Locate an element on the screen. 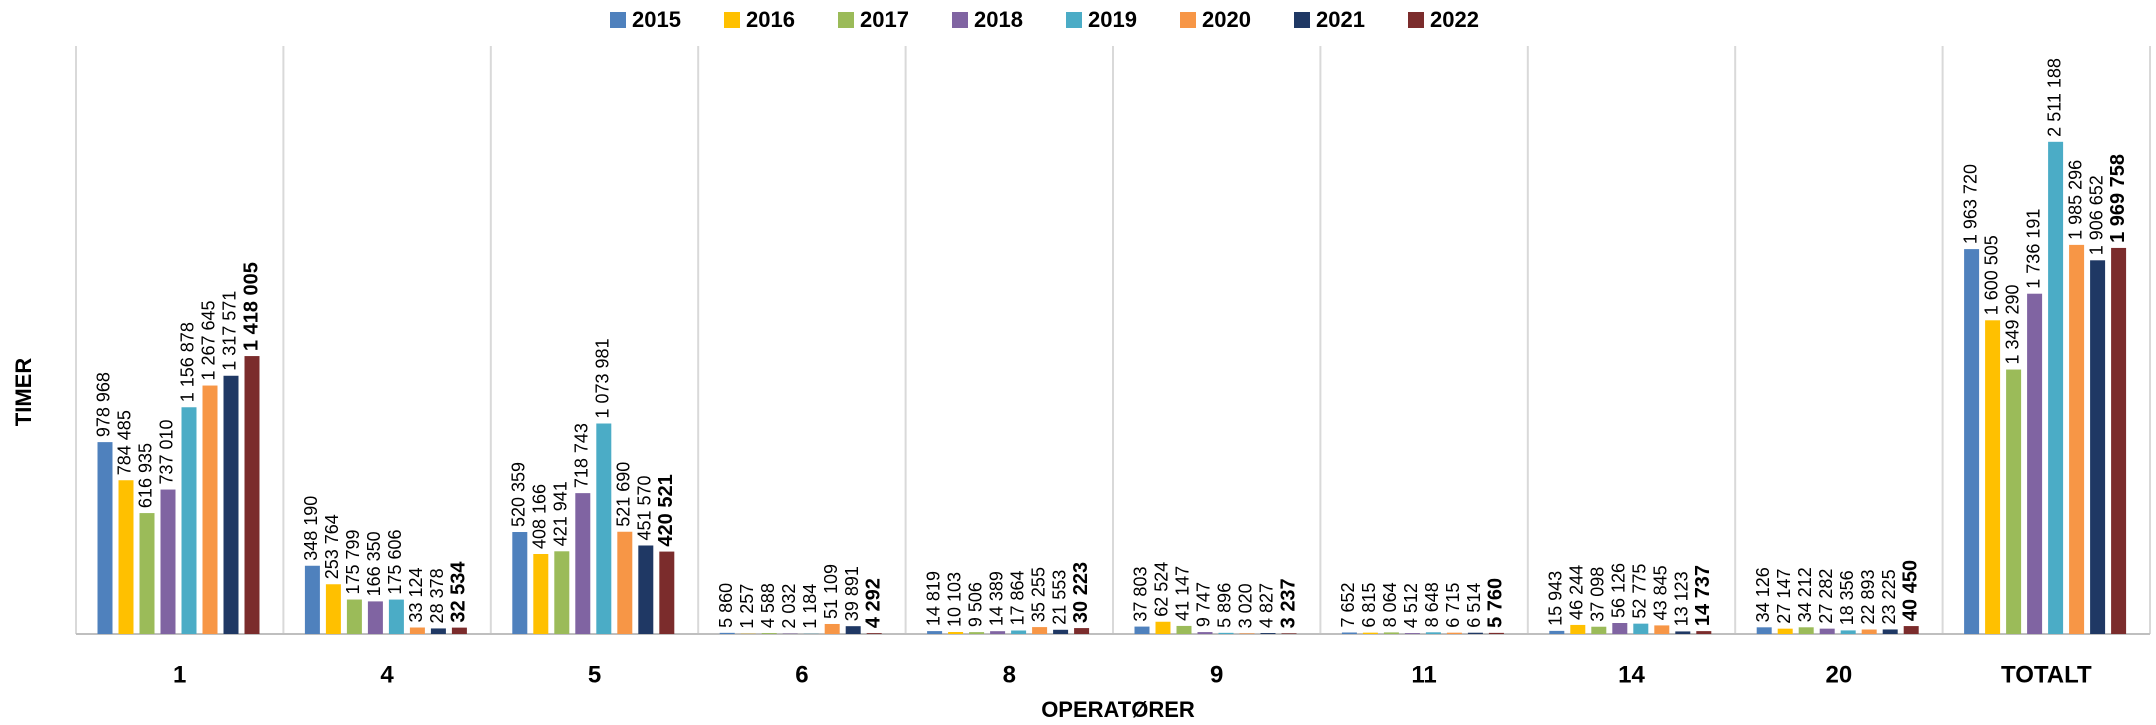 Image resolution: width=2156 pixels, height=725 pixels. x-tick-label: 9 is located at coordinates (1216, 674).